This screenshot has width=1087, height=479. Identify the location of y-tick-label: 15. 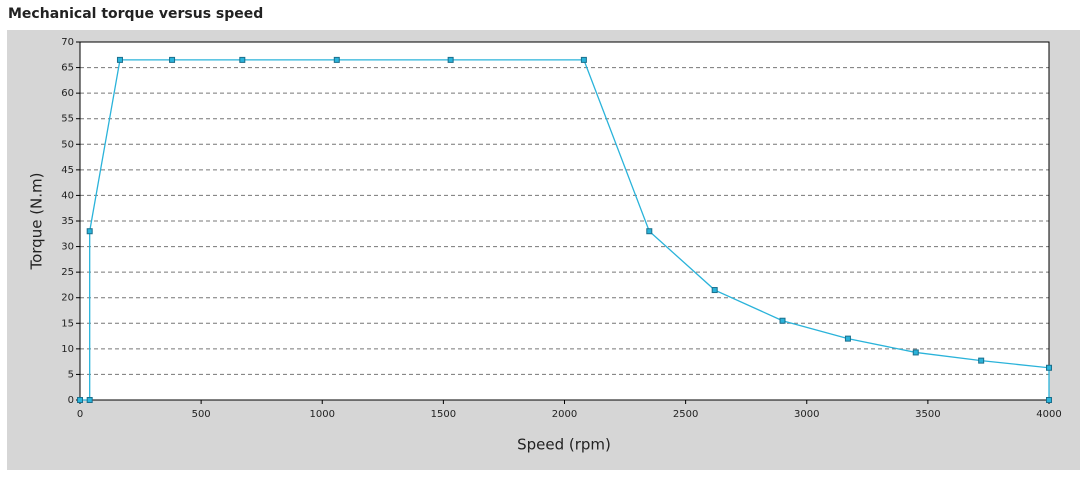
(67, 323).